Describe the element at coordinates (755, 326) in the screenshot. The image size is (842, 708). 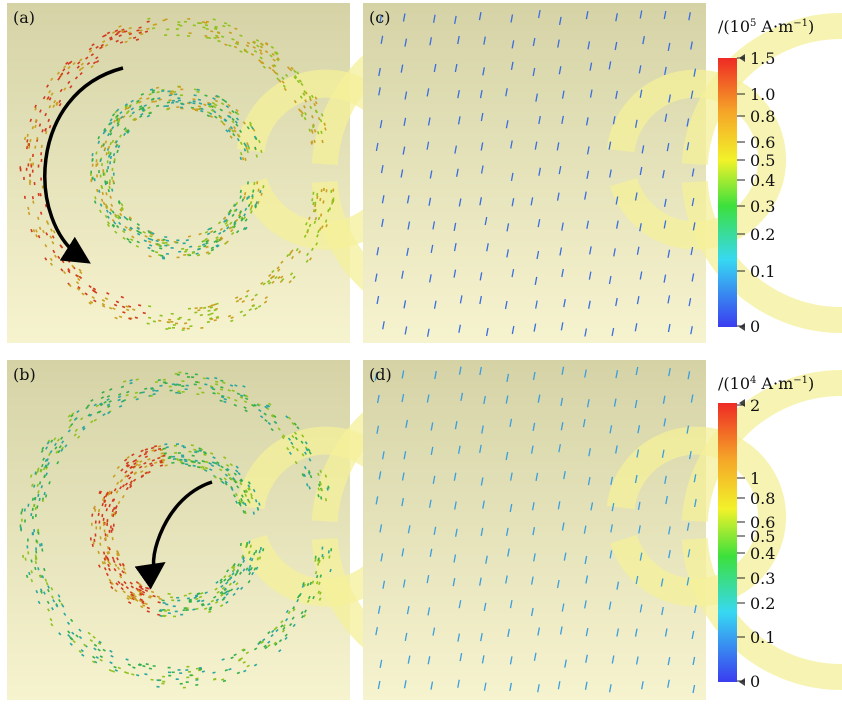
I see `colorbar-tick-label: 0` at that location.